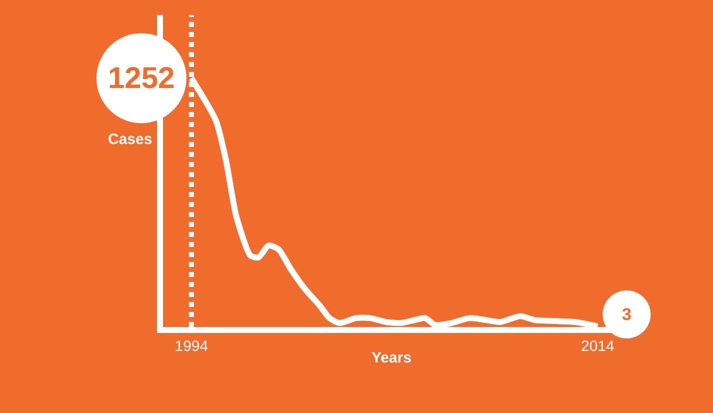 Image resolution: width=713 pixels, height=413 pixels. Describe the element at coordinates (627, 314) in the screenshot. I see `data-label: 3` at that location.